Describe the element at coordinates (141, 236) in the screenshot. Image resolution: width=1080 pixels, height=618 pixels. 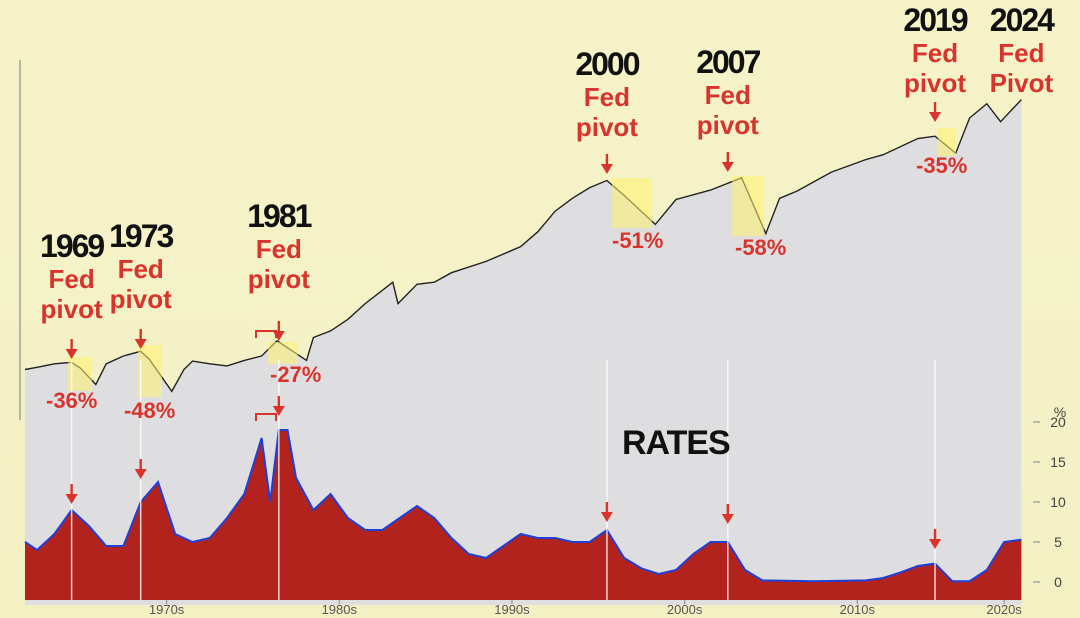
I see `pivot-year: 1973` at that location.